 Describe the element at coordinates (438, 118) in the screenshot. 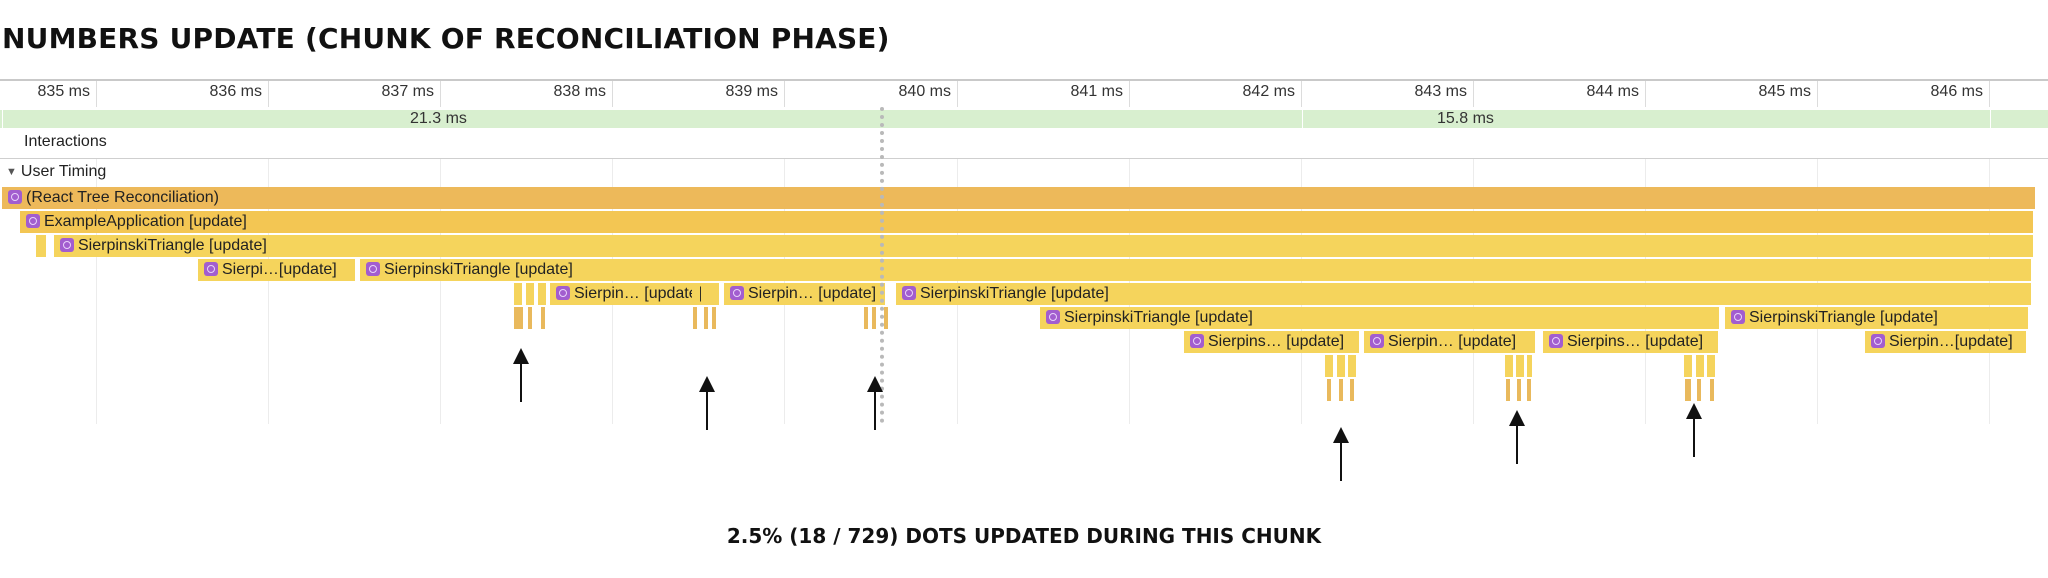

I see `frame-duration-1: 21.3 ms` at that location.